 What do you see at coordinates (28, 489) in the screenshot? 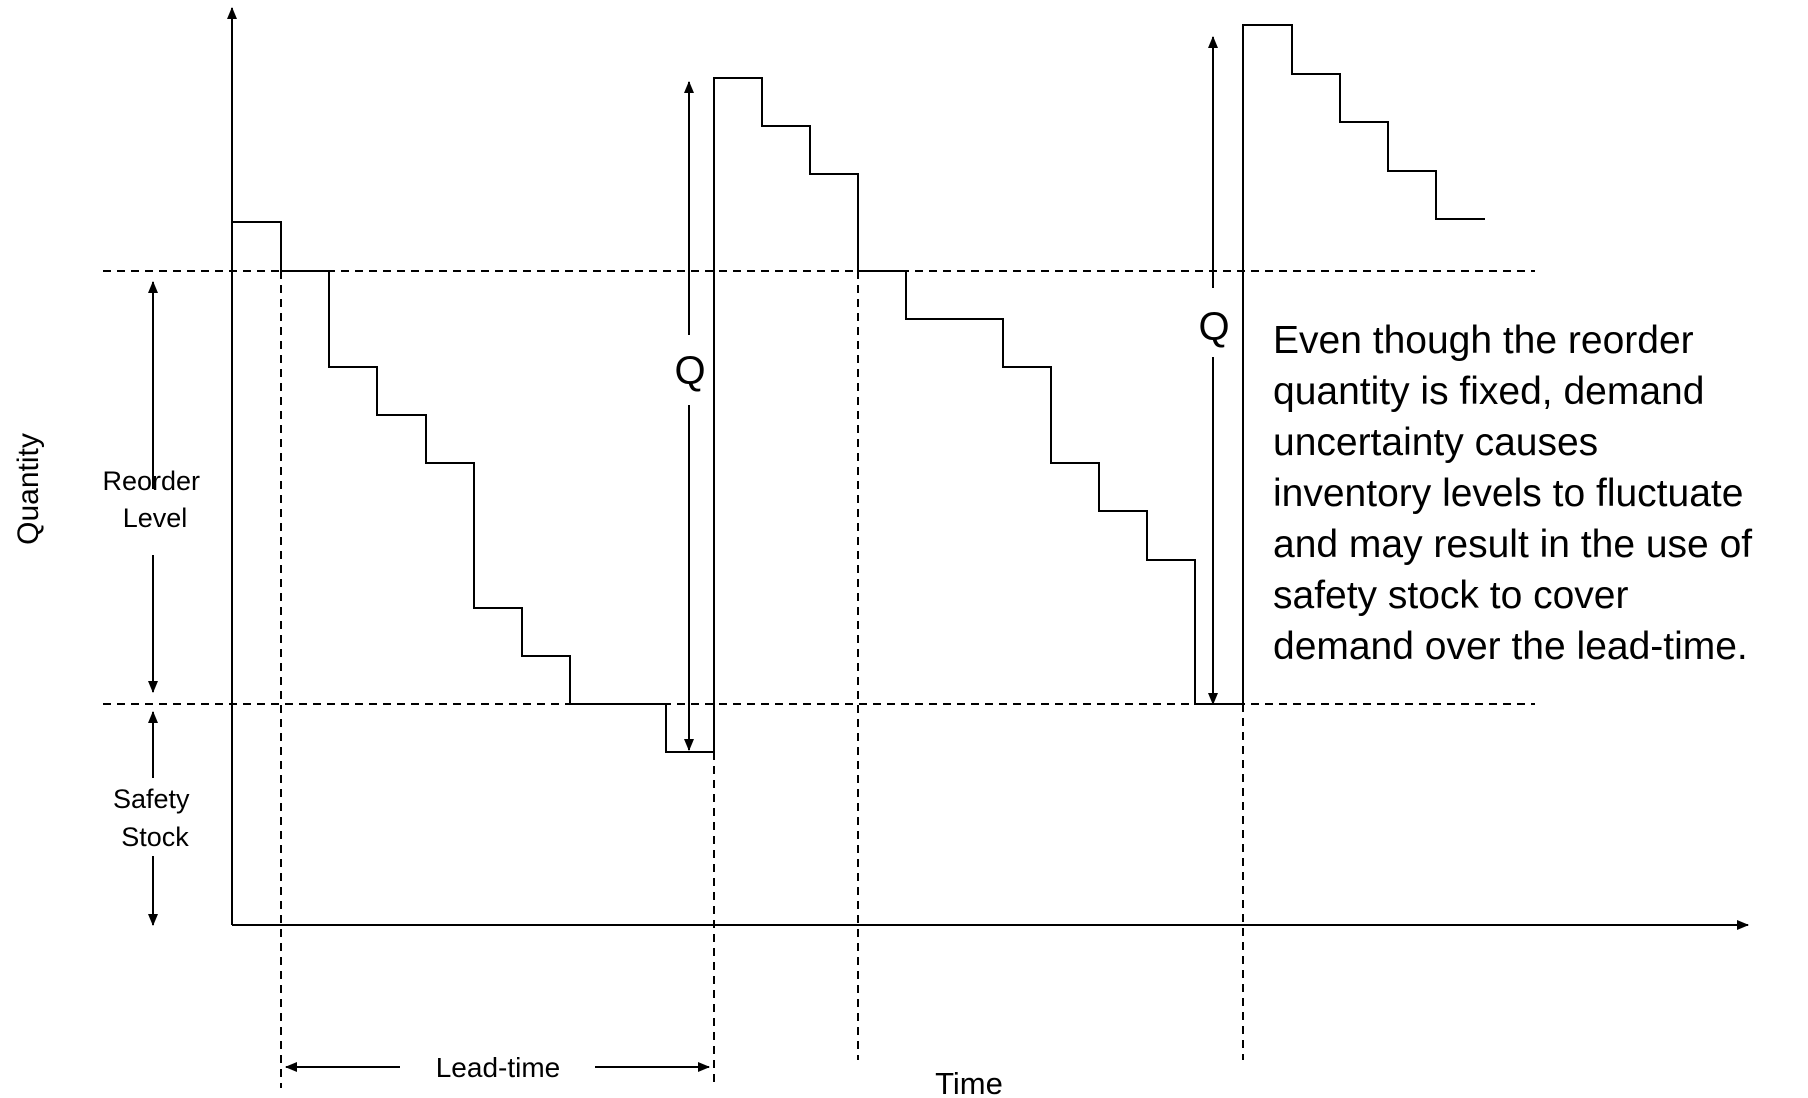
I see `y-axis-label: Quantity` at bounding box center [28, 489].